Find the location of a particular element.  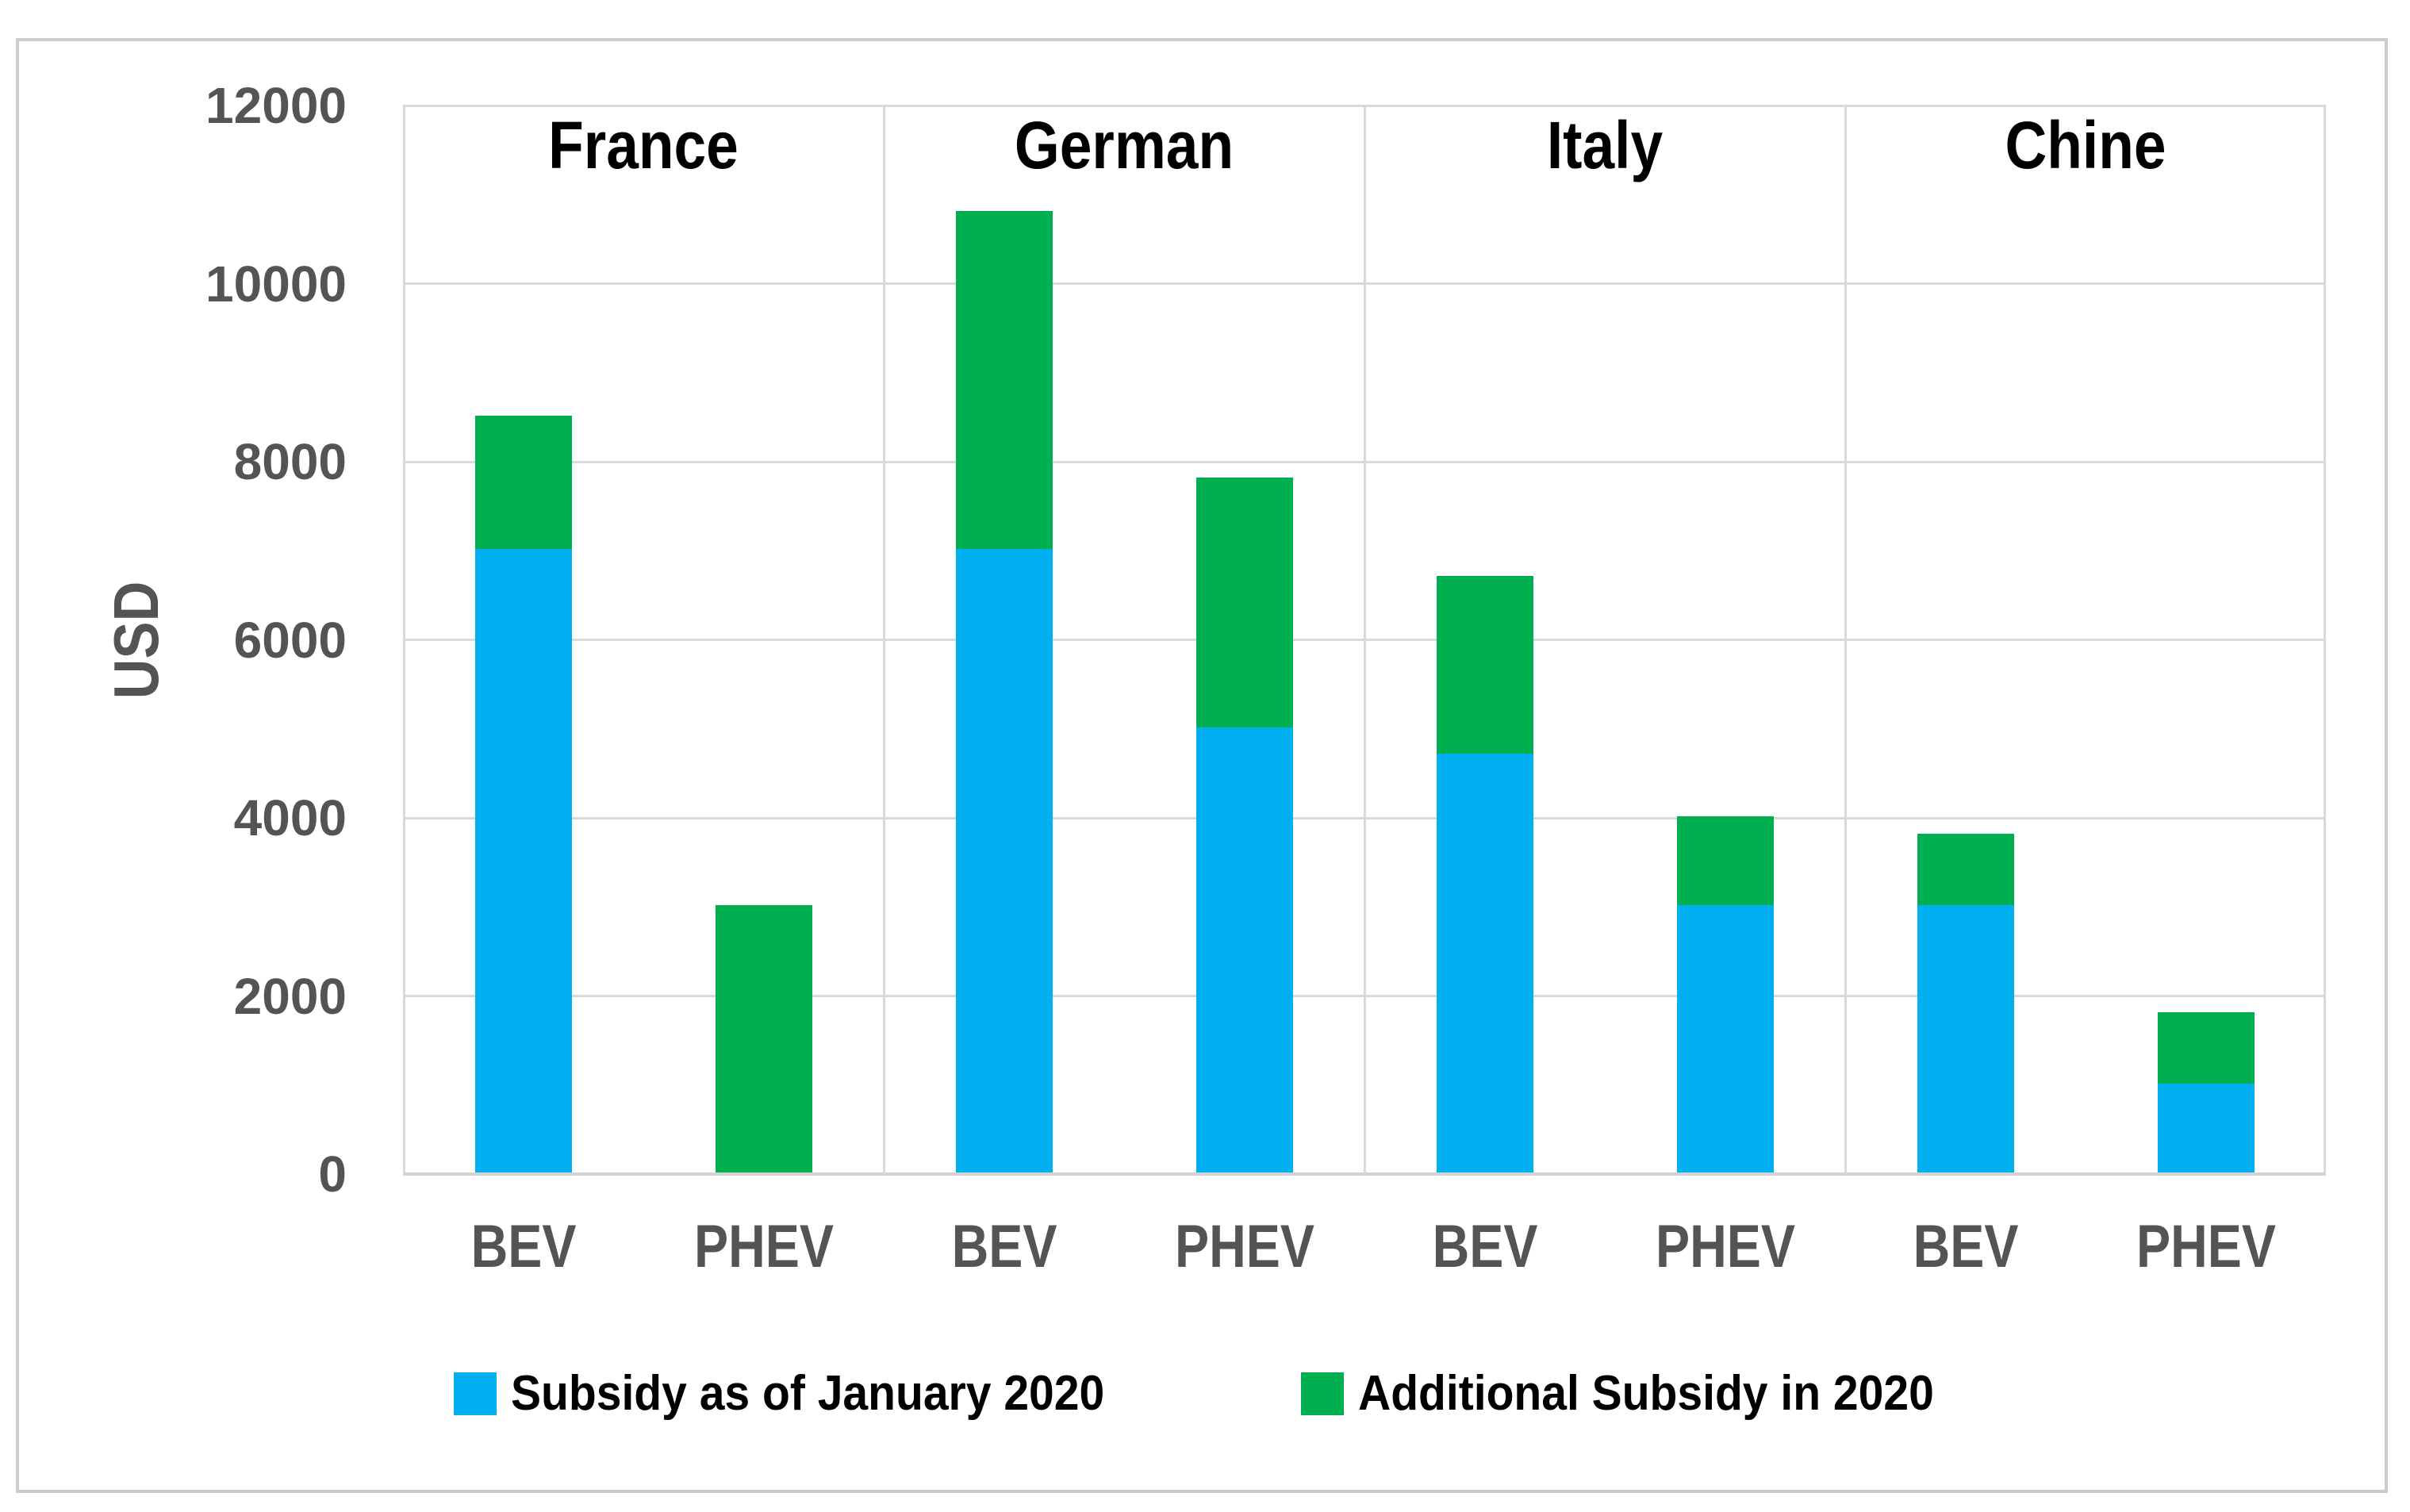

y-tick-label: 0 is located at coordinates (332, 1175).